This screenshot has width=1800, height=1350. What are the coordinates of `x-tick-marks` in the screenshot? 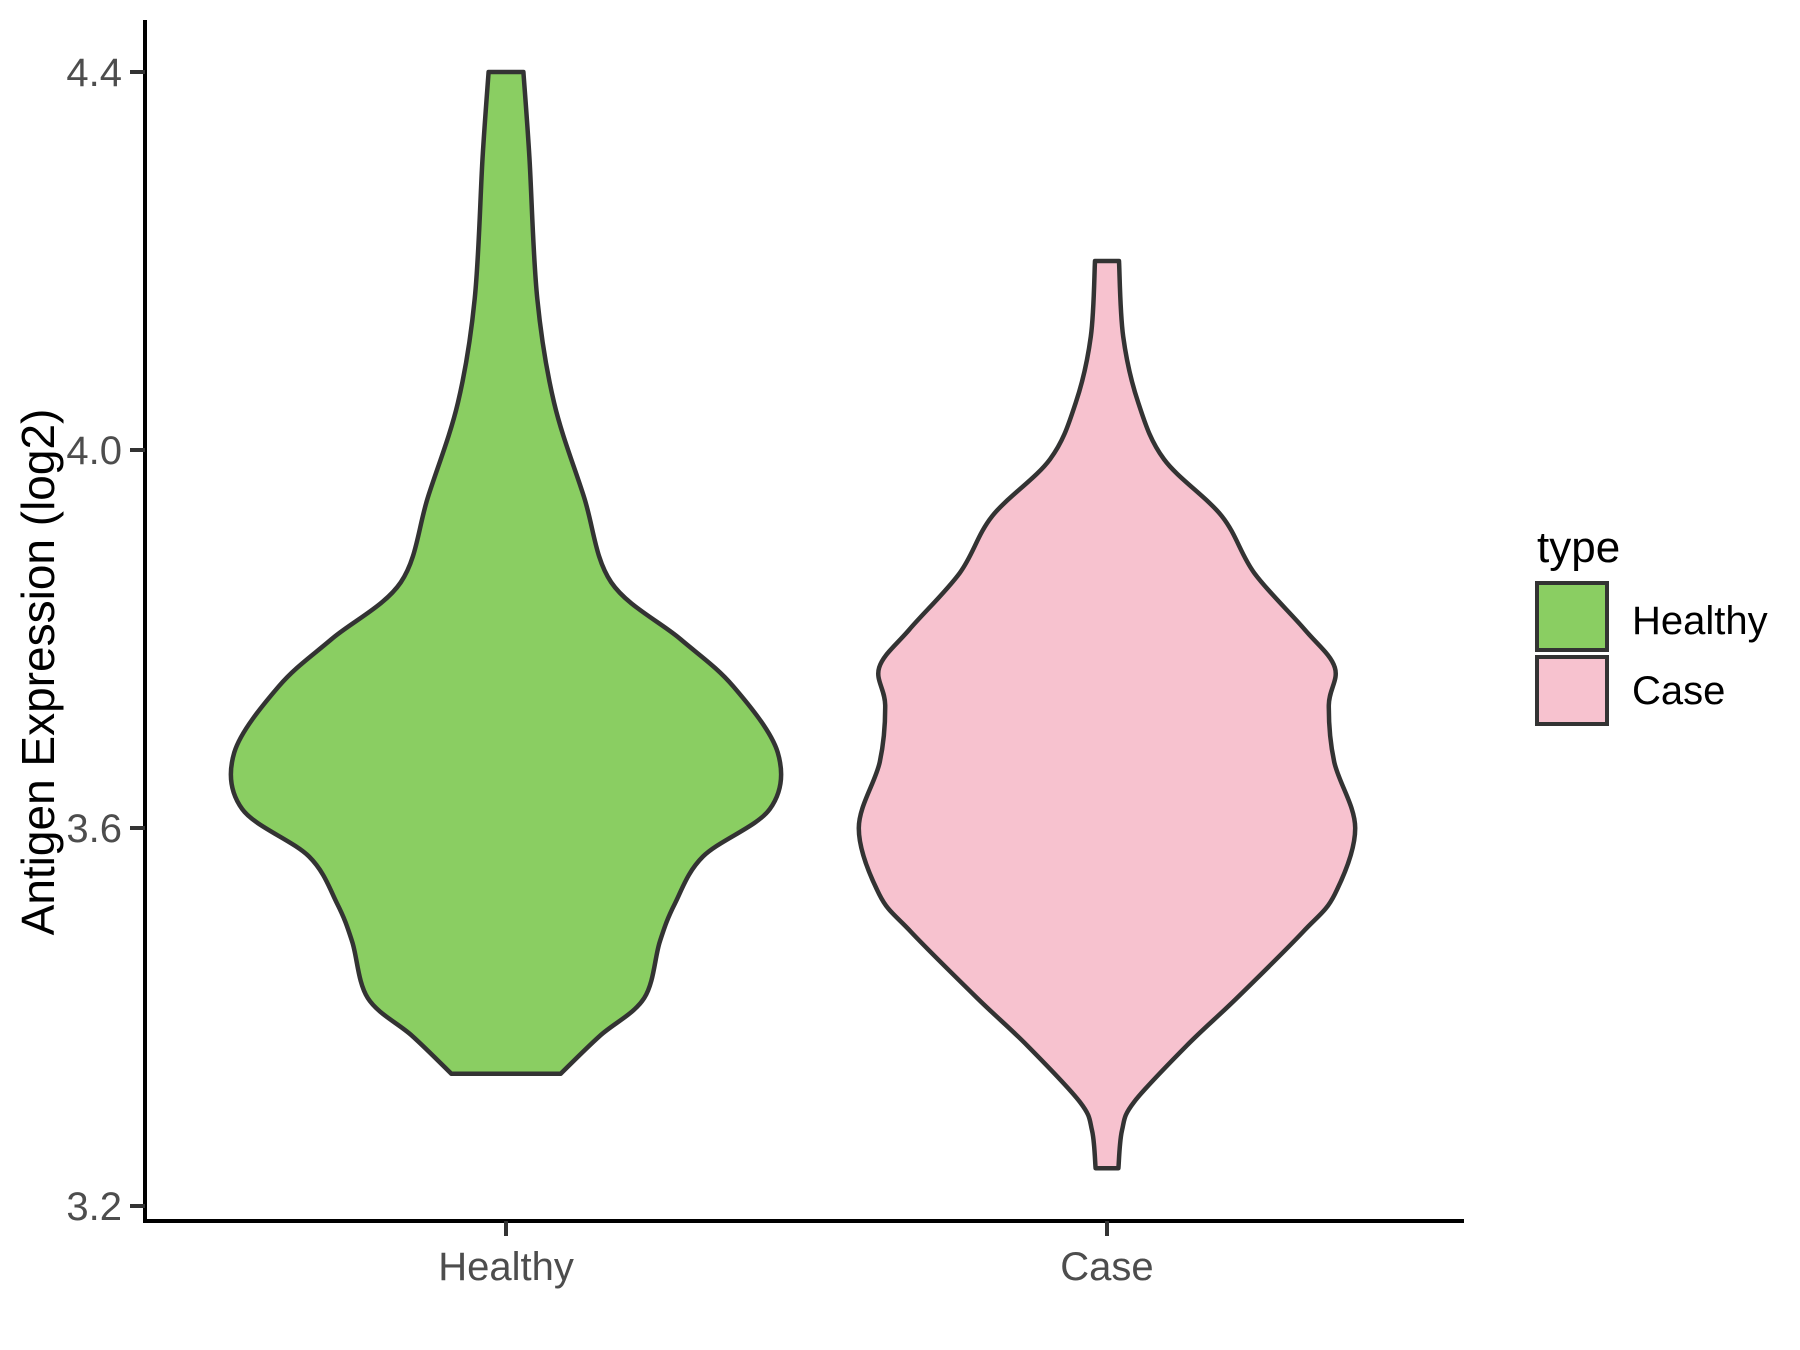 It's located at (806, 1228).